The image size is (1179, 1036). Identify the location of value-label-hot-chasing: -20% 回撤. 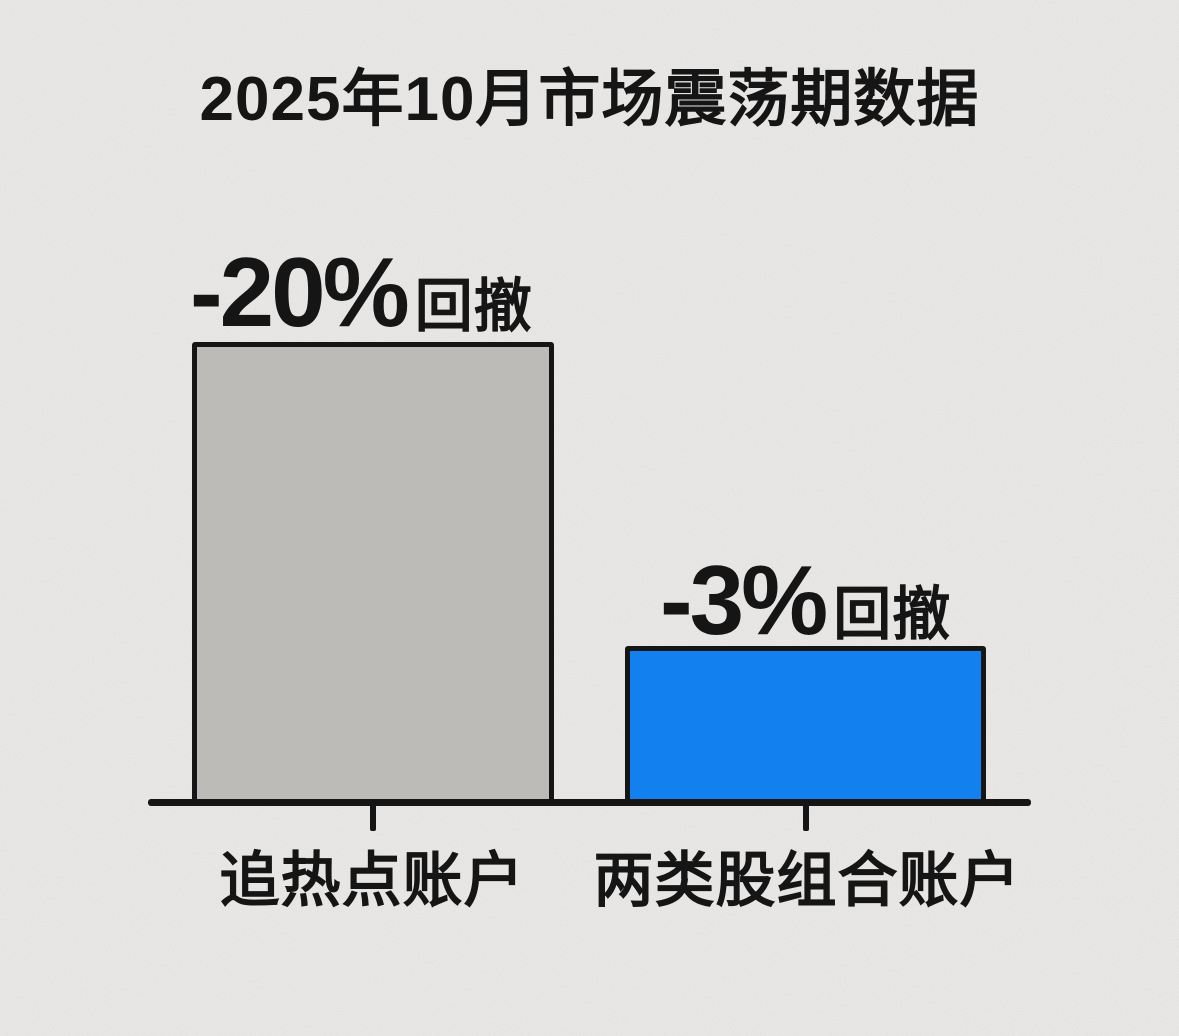
(361, 292).